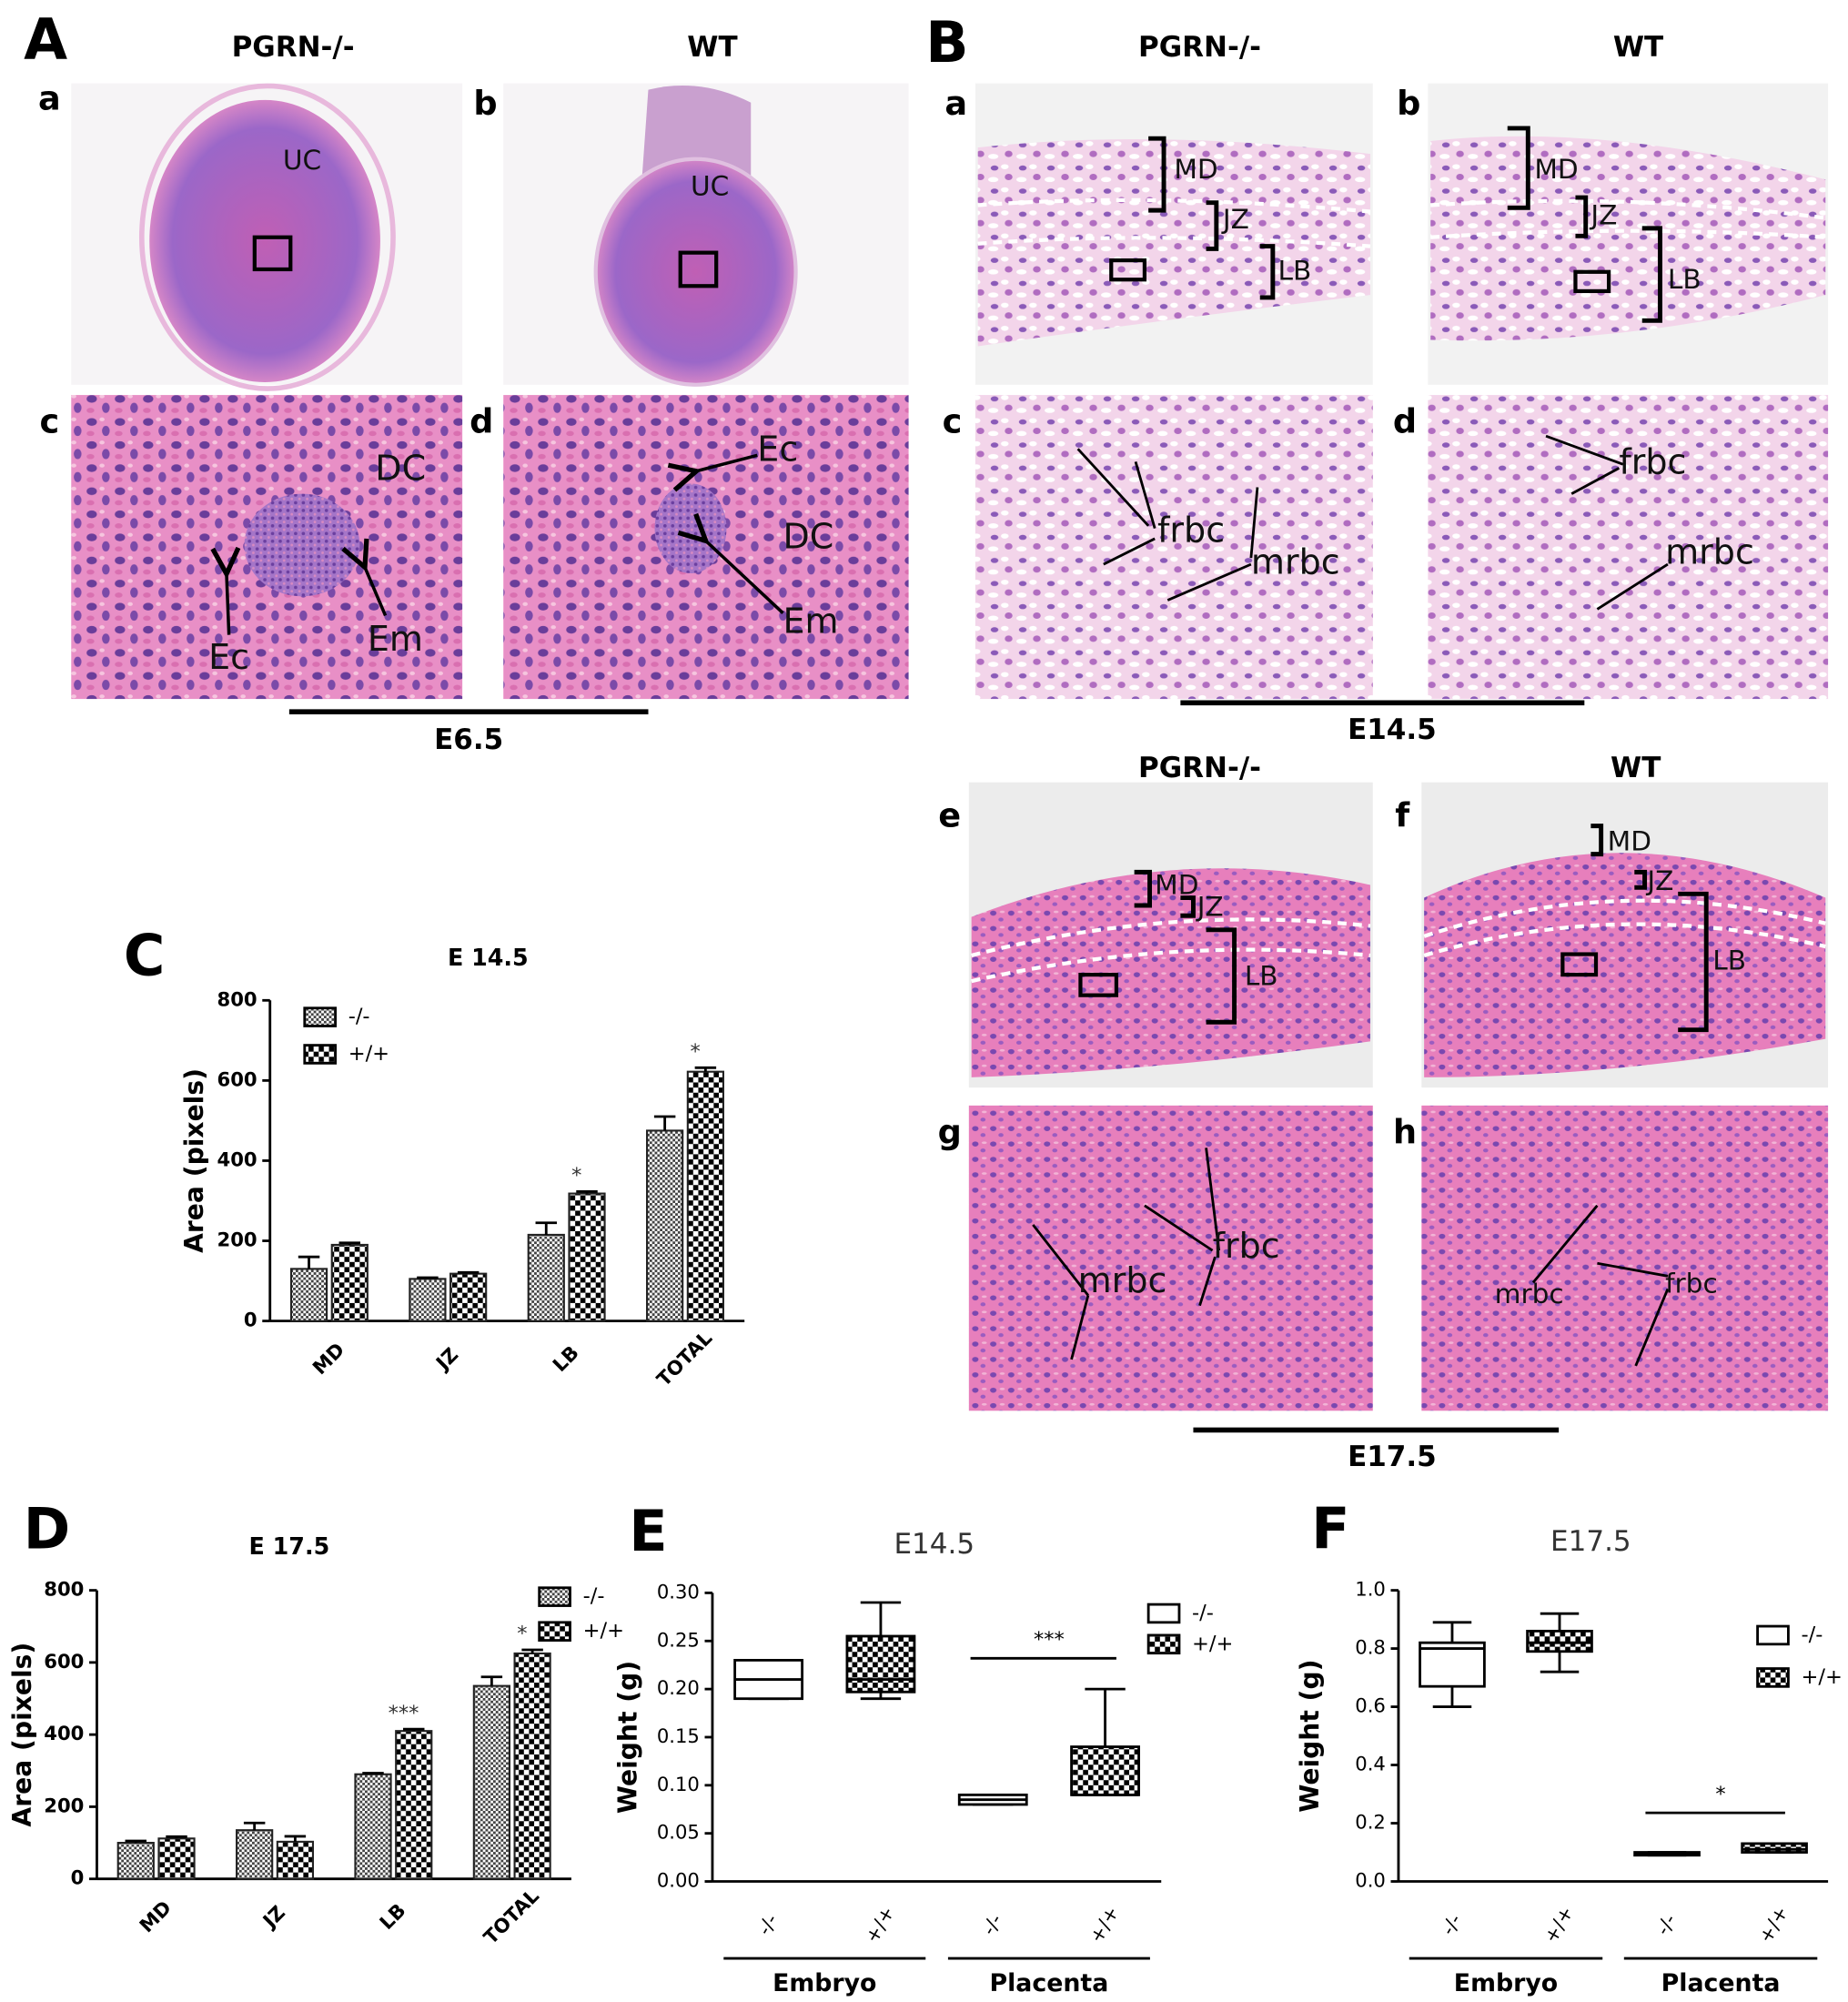 The image size is (1848, 2002). I want to click on y-axis-label: Weight (g), so click(627, 1738).